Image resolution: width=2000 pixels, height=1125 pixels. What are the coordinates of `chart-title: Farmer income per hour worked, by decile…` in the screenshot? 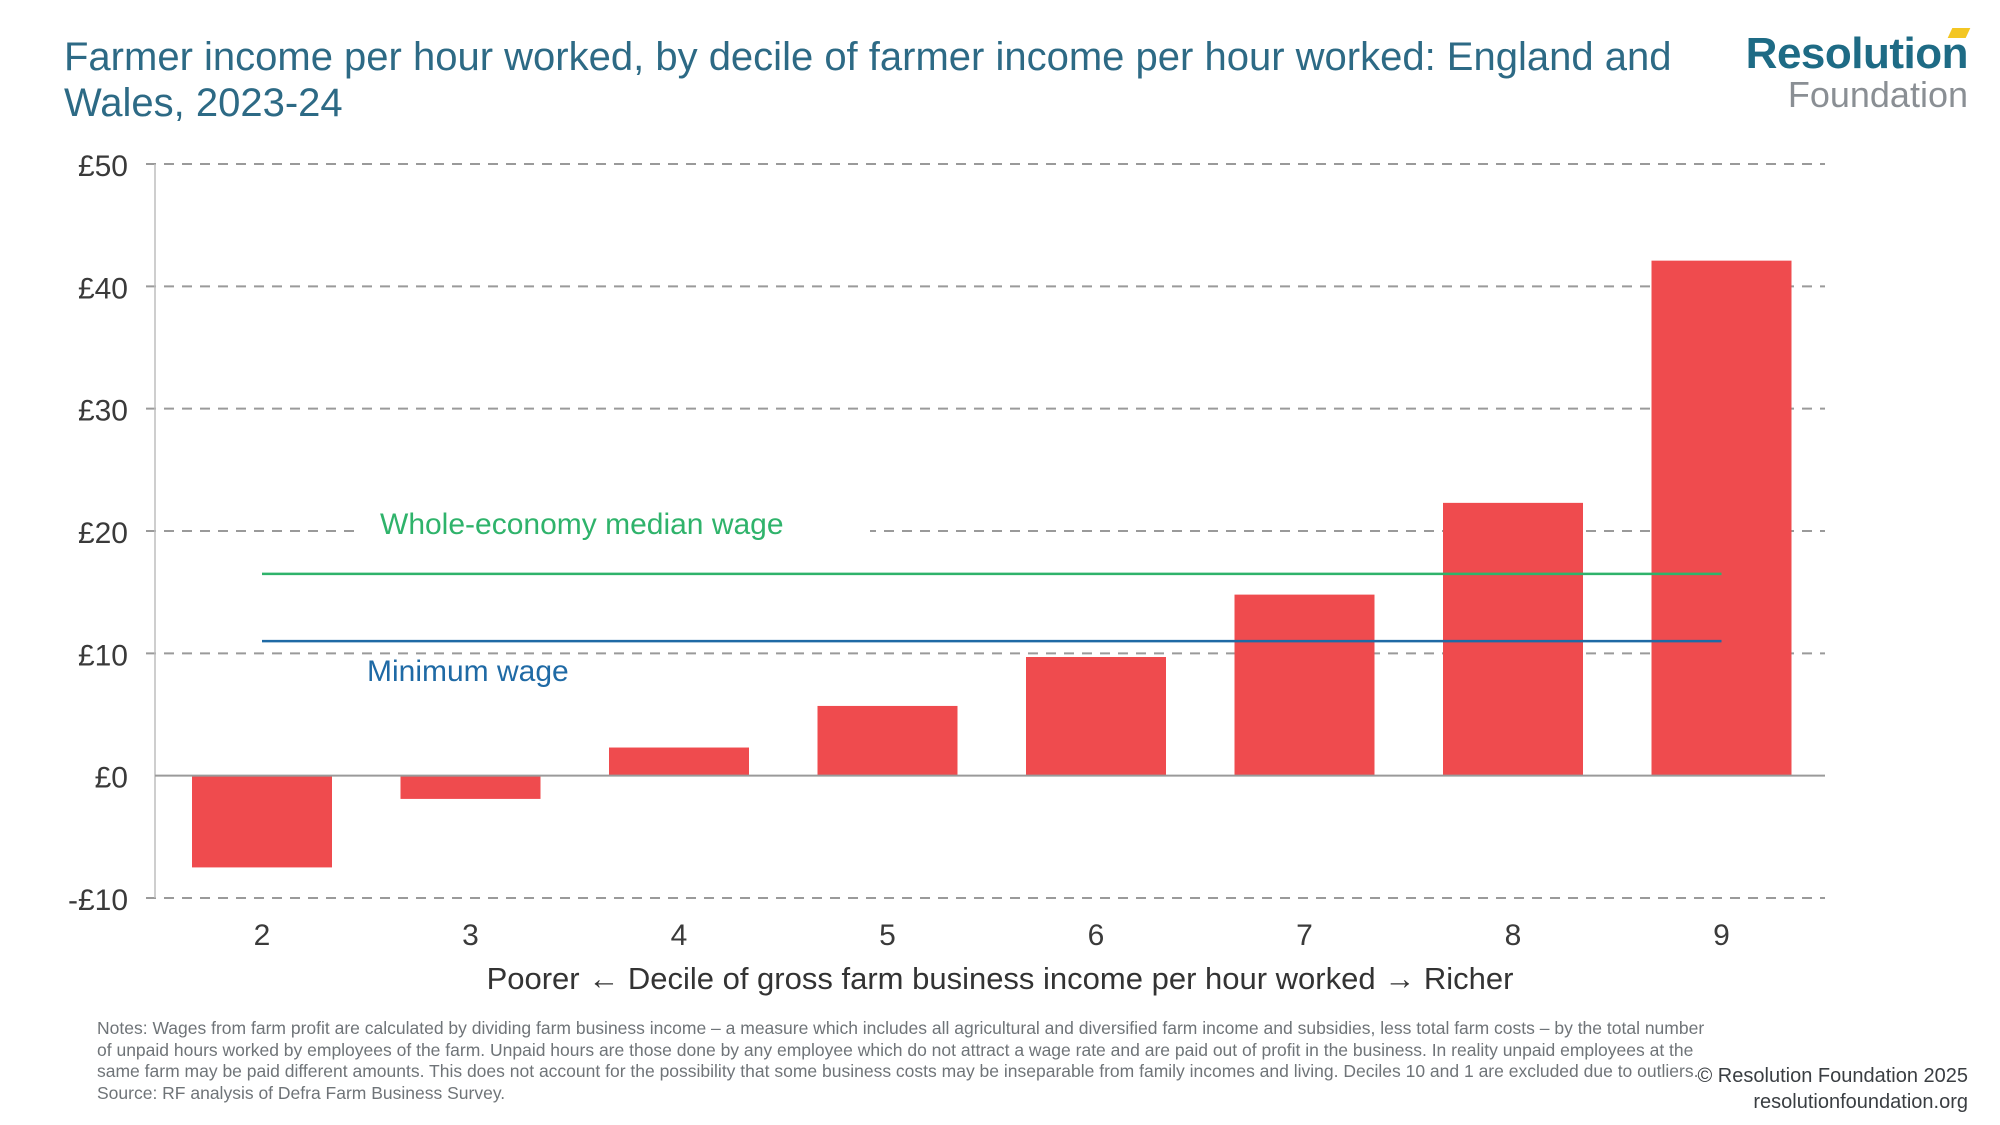 It's located at (868, 80).